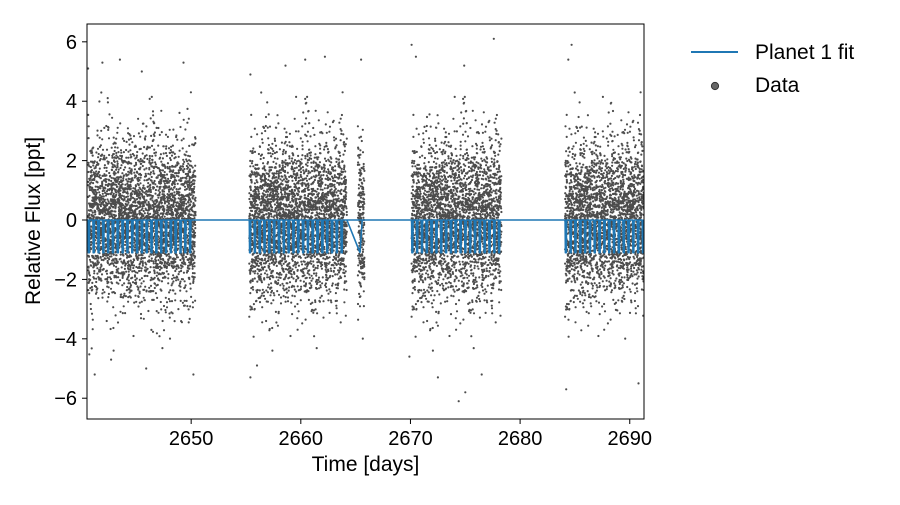 The width and height of the screenshot is (900, 505). I want to click on x-axis-ticks: 2650 2660 2670 2680 2690, so click(410, 434).